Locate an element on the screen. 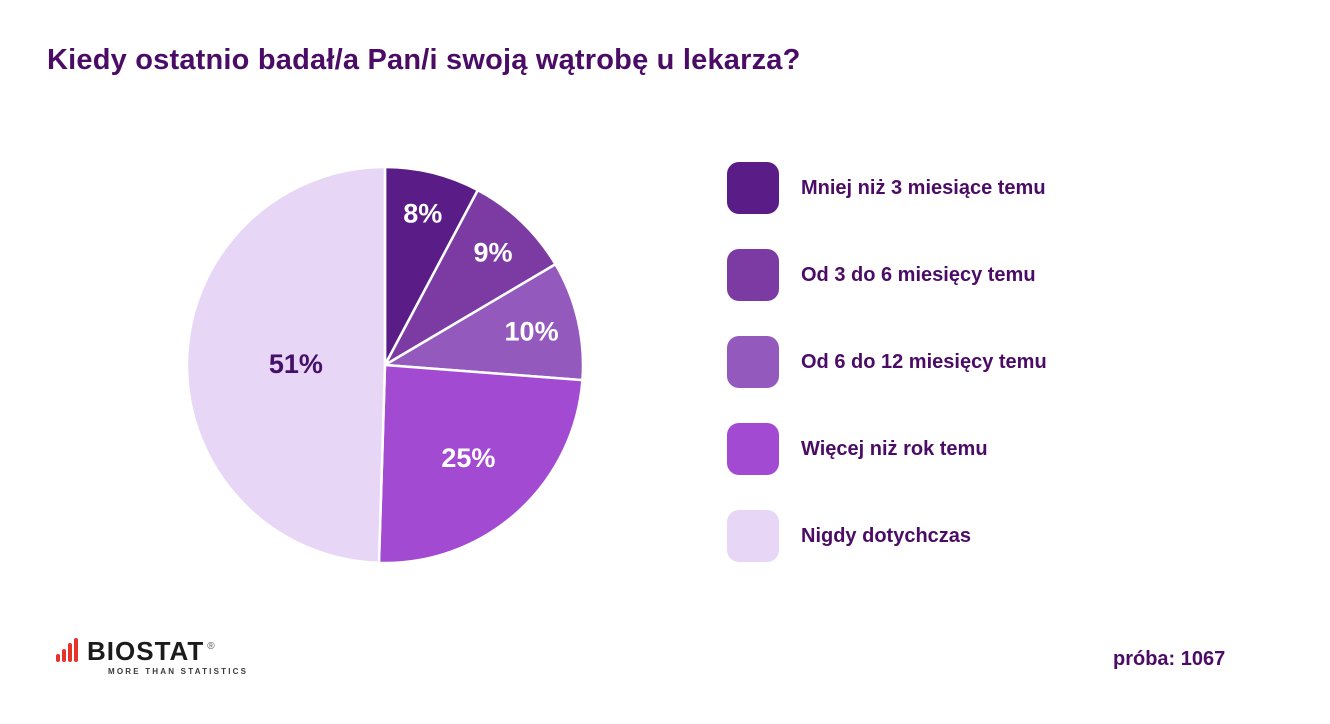 This screenshot has width=1330, height=724. legend-item-0: Mniej niż 3 miesiące temu is located at coordinates (887, 188).